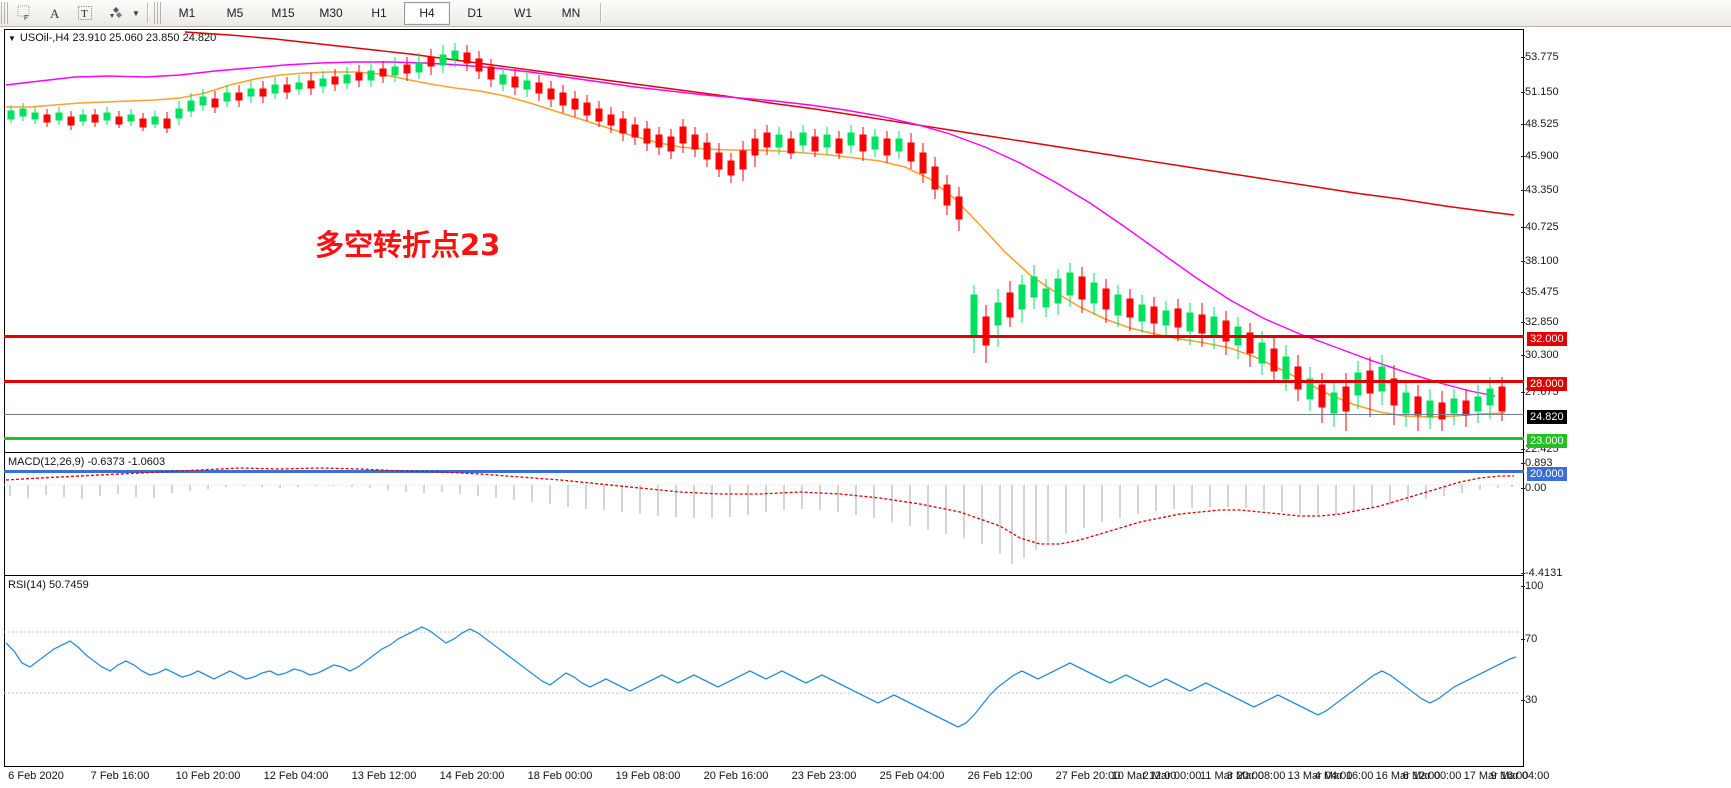 This screenshot has width=1731, height=788. What do you see at coordinates (764, 575) in the screenshot?
I see `pane-separator-macd-rsi` at bounding box center [764, 575].